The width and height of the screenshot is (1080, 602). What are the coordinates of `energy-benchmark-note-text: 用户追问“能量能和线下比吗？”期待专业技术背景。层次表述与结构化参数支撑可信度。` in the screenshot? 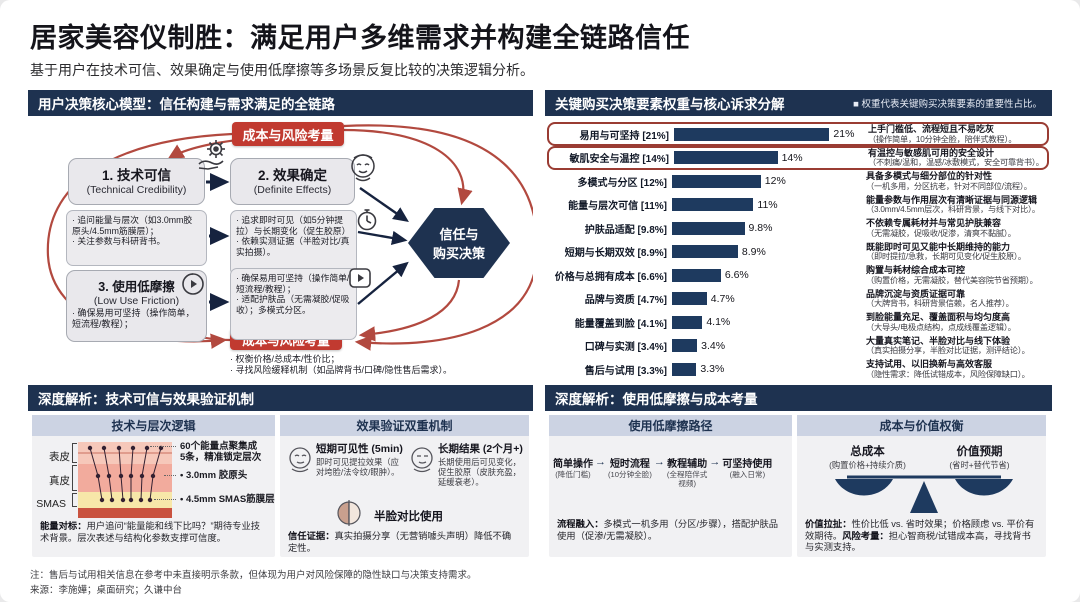 It's located at (150, 532).